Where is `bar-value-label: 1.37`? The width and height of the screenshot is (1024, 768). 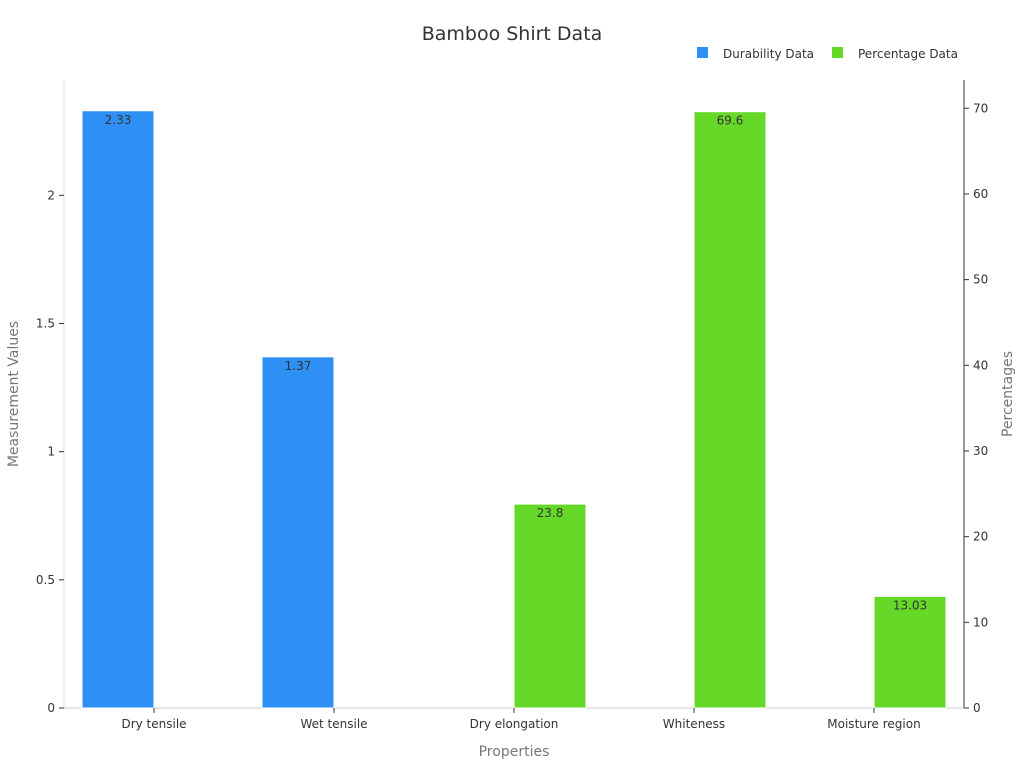 bar-value-label: 1.37 is located at coordinates (298, 366).